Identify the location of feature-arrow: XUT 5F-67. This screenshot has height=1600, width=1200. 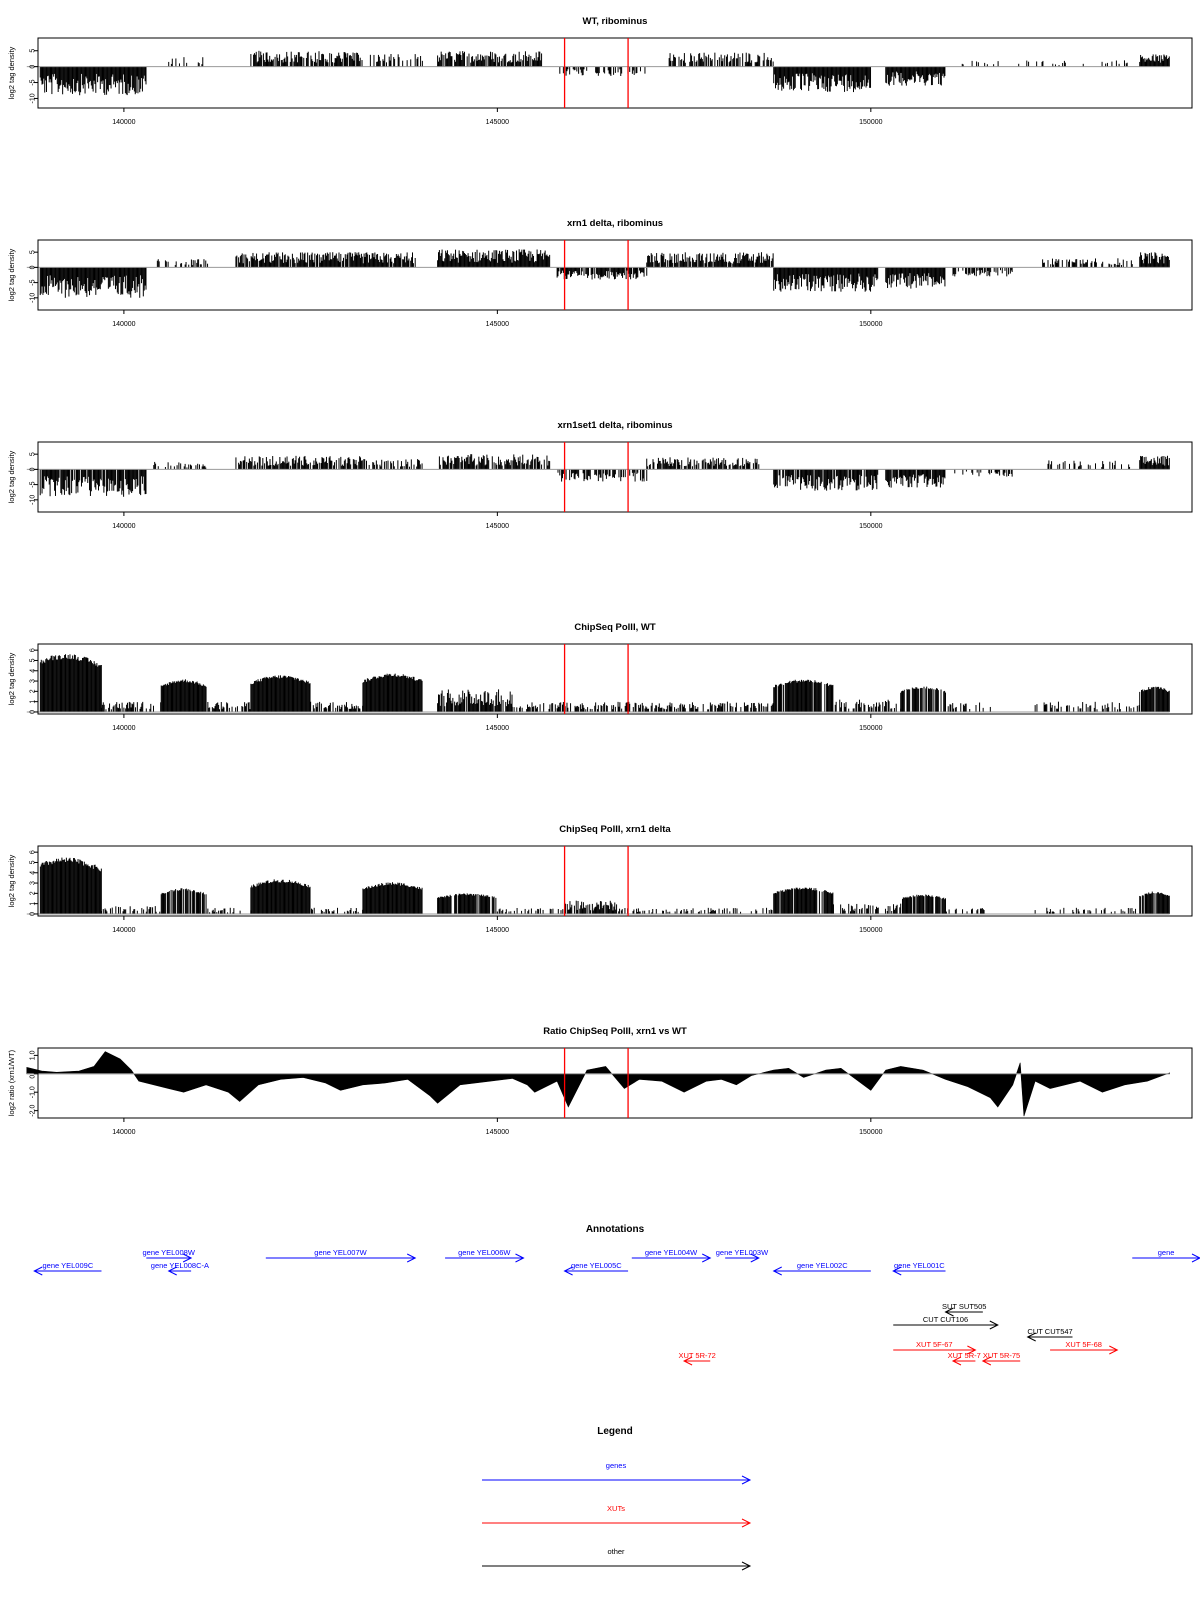
(935, 1347).